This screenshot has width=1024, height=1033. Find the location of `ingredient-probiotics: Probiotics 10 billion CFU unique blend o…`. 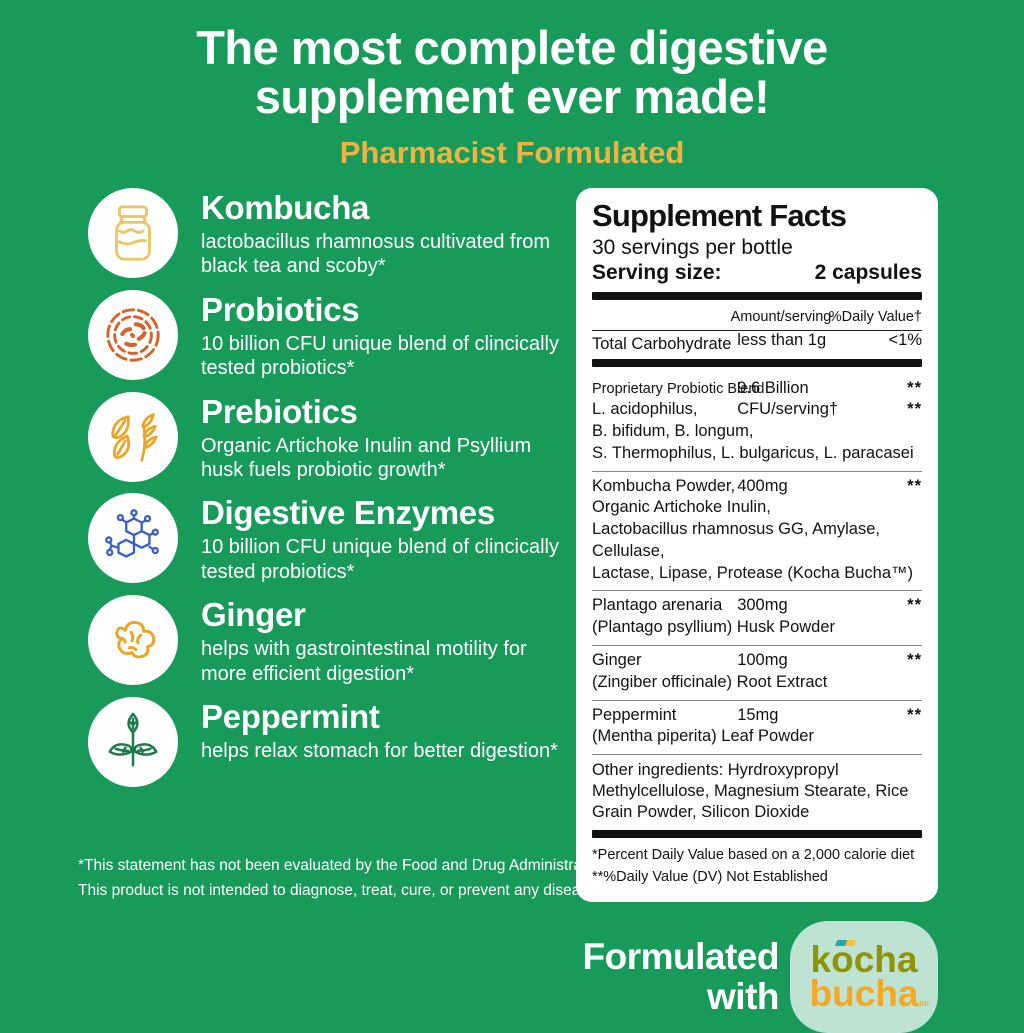

ingredient-probiotics: Probiotics 10 billion CFU unique blend o… is located at coordinates (332, 335).